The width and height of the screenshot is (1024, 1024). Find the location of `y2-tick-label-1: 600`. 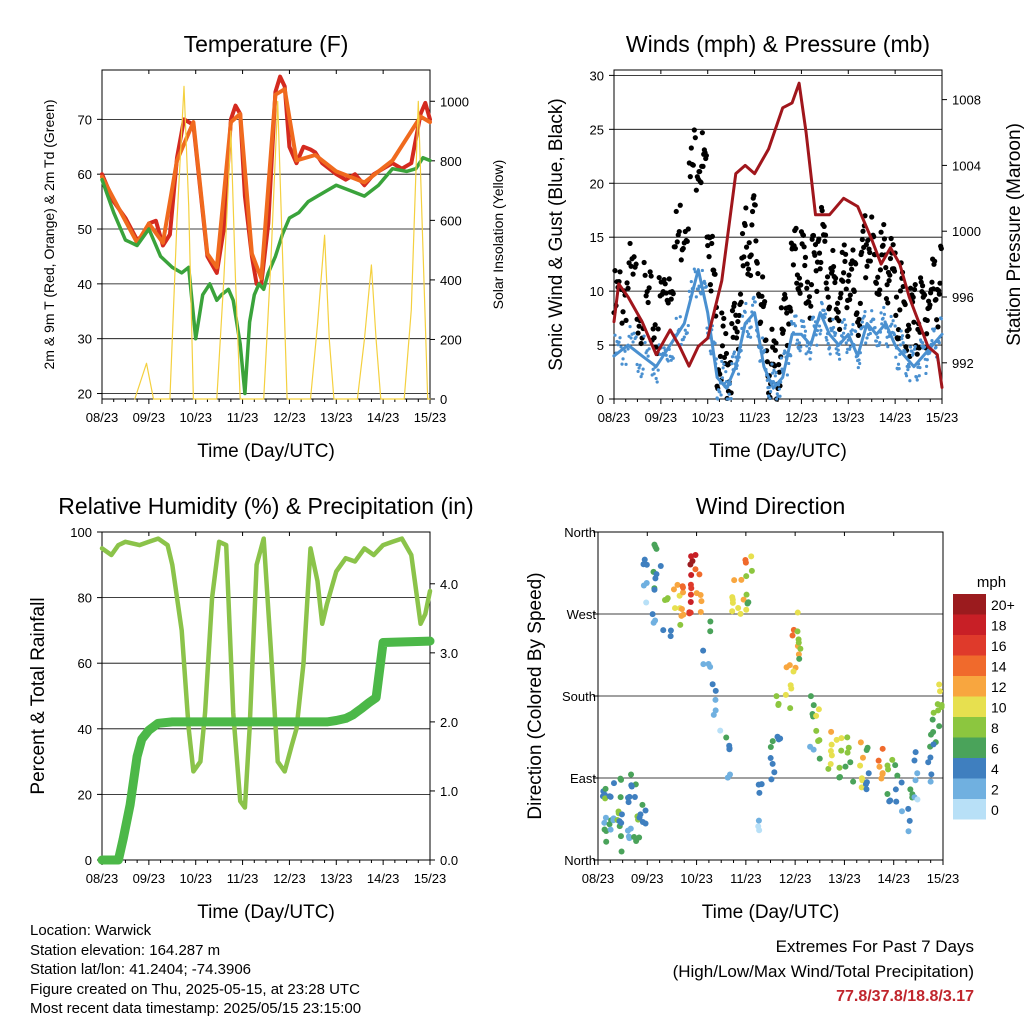

y2-tick-label-1: 600 is located at coordinates (451, 220).